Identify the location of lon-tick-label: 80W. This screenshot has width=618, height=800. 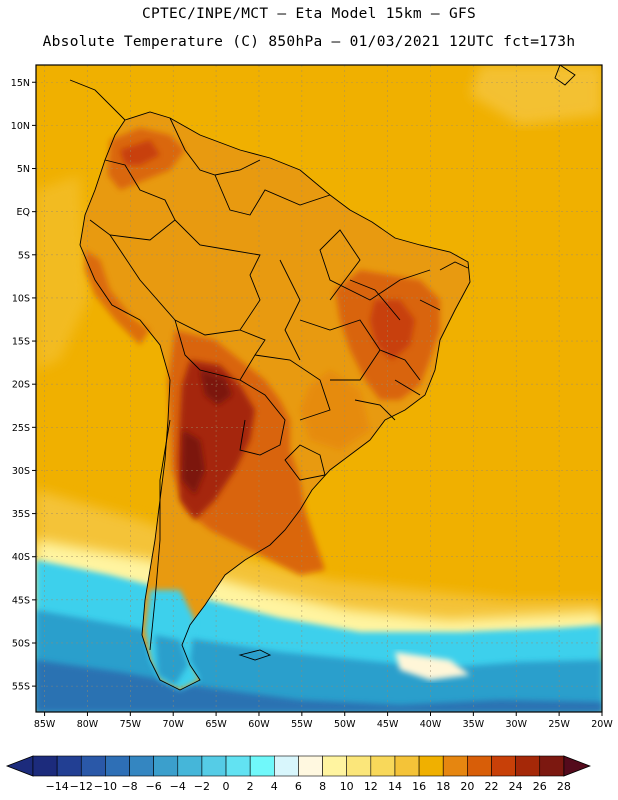
(88, 724).